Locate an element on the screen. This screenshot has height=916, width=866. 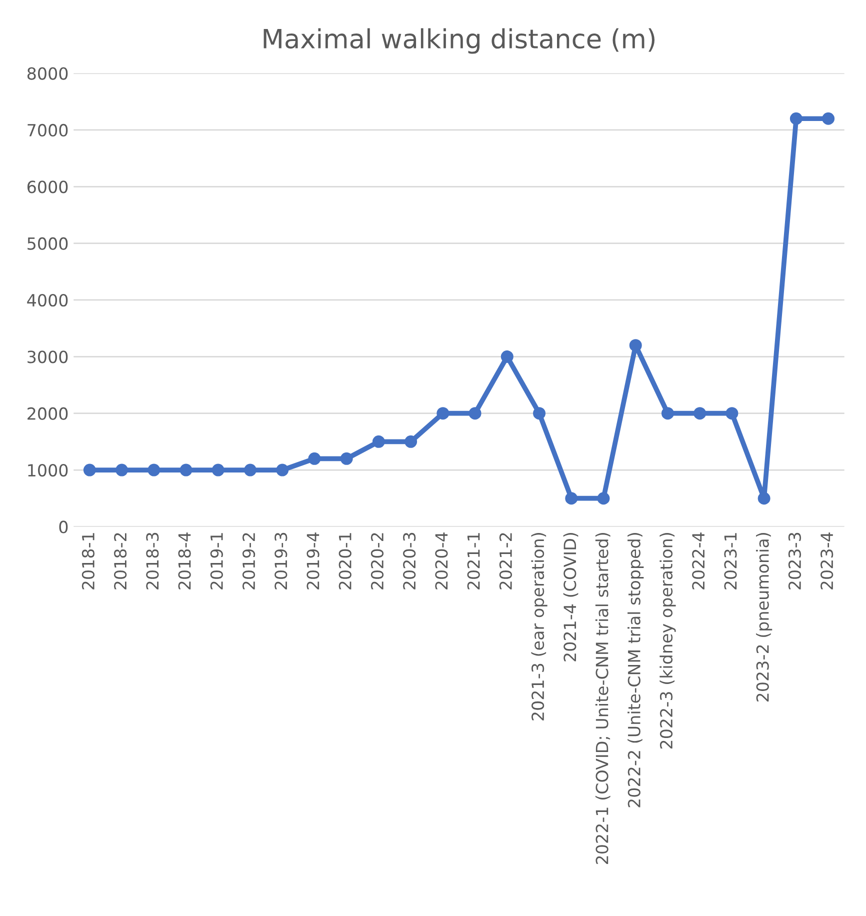
x-tick-label: 2020-2 is located at coordinates (377, 561).